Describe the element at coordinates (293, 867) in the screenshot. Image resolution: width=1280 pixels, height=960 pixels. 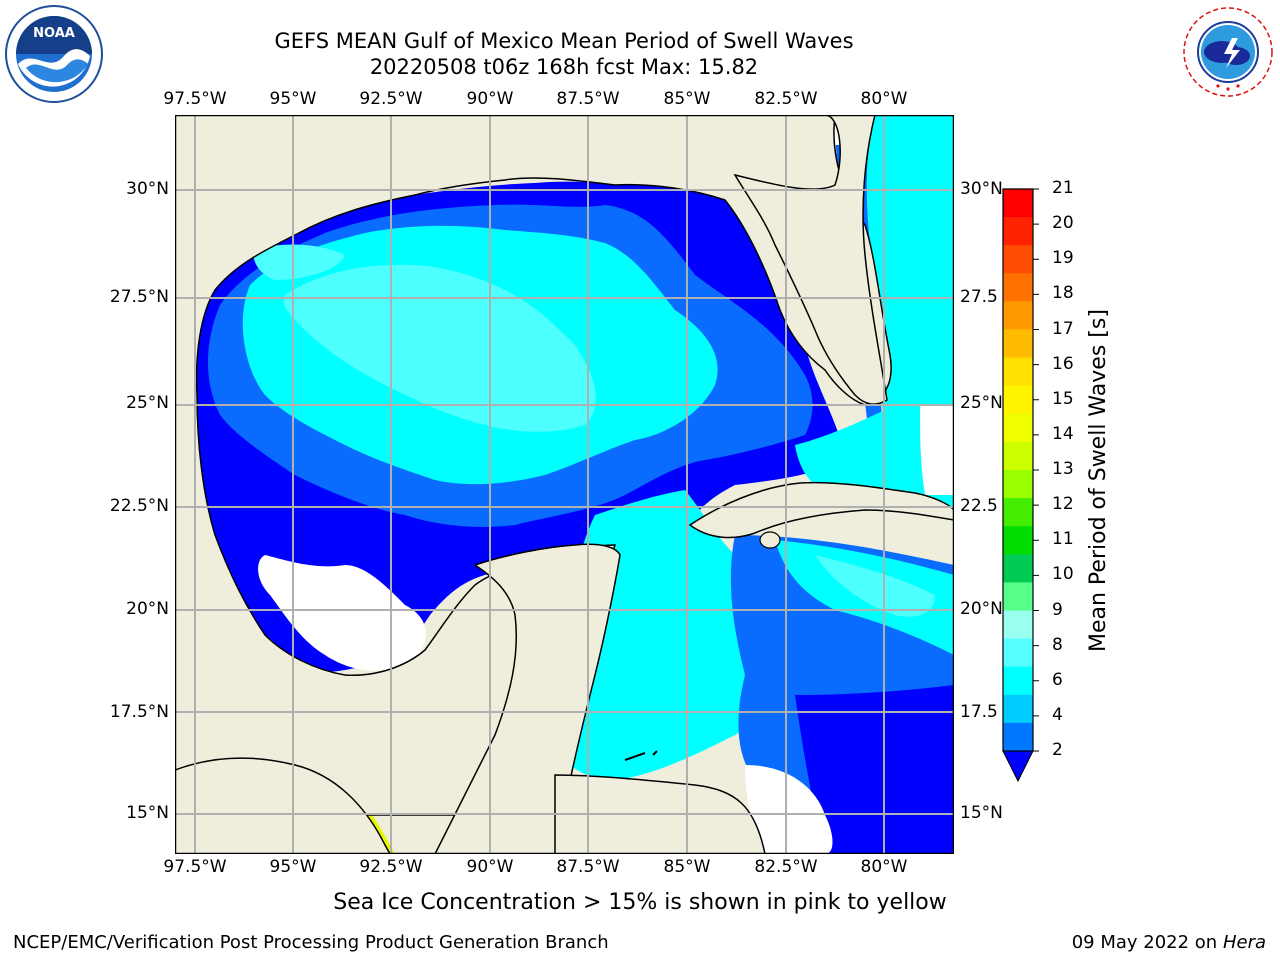
I see `lon-label-bottom: 95°W` at that location.